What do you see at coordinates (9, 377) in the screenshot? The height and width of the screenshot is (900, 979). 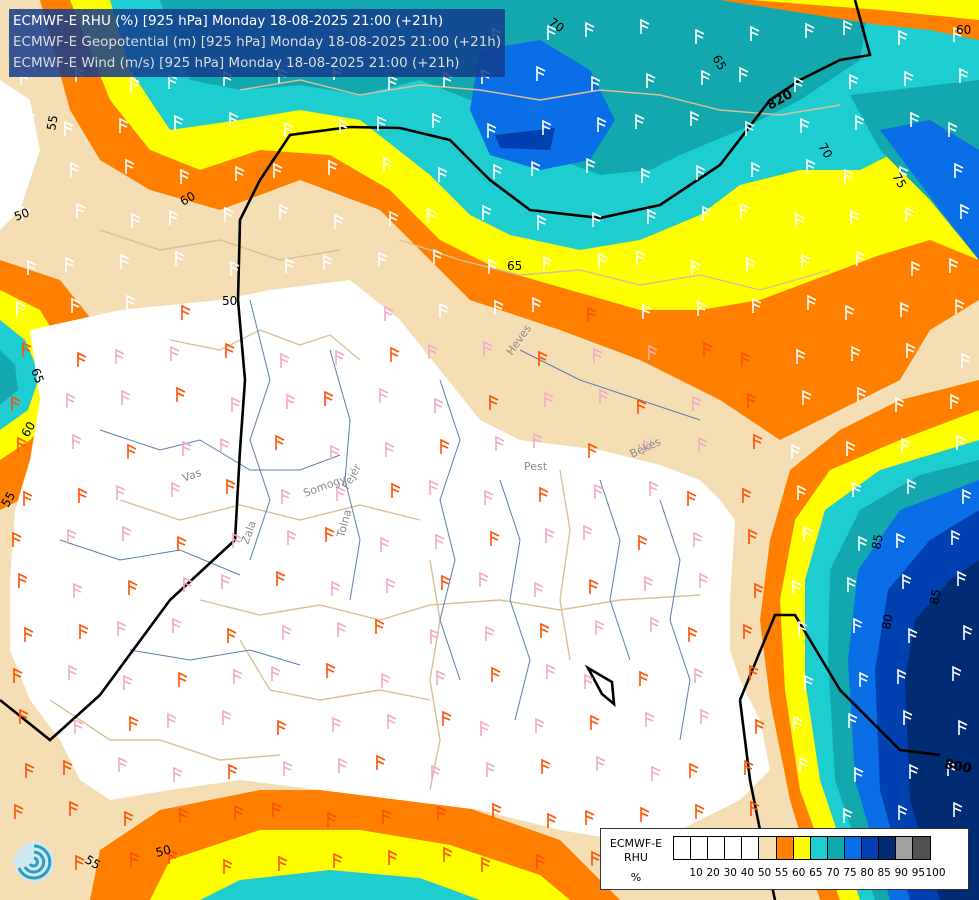 I see `rhu-field-75-west` at bounding box center [9, 377].